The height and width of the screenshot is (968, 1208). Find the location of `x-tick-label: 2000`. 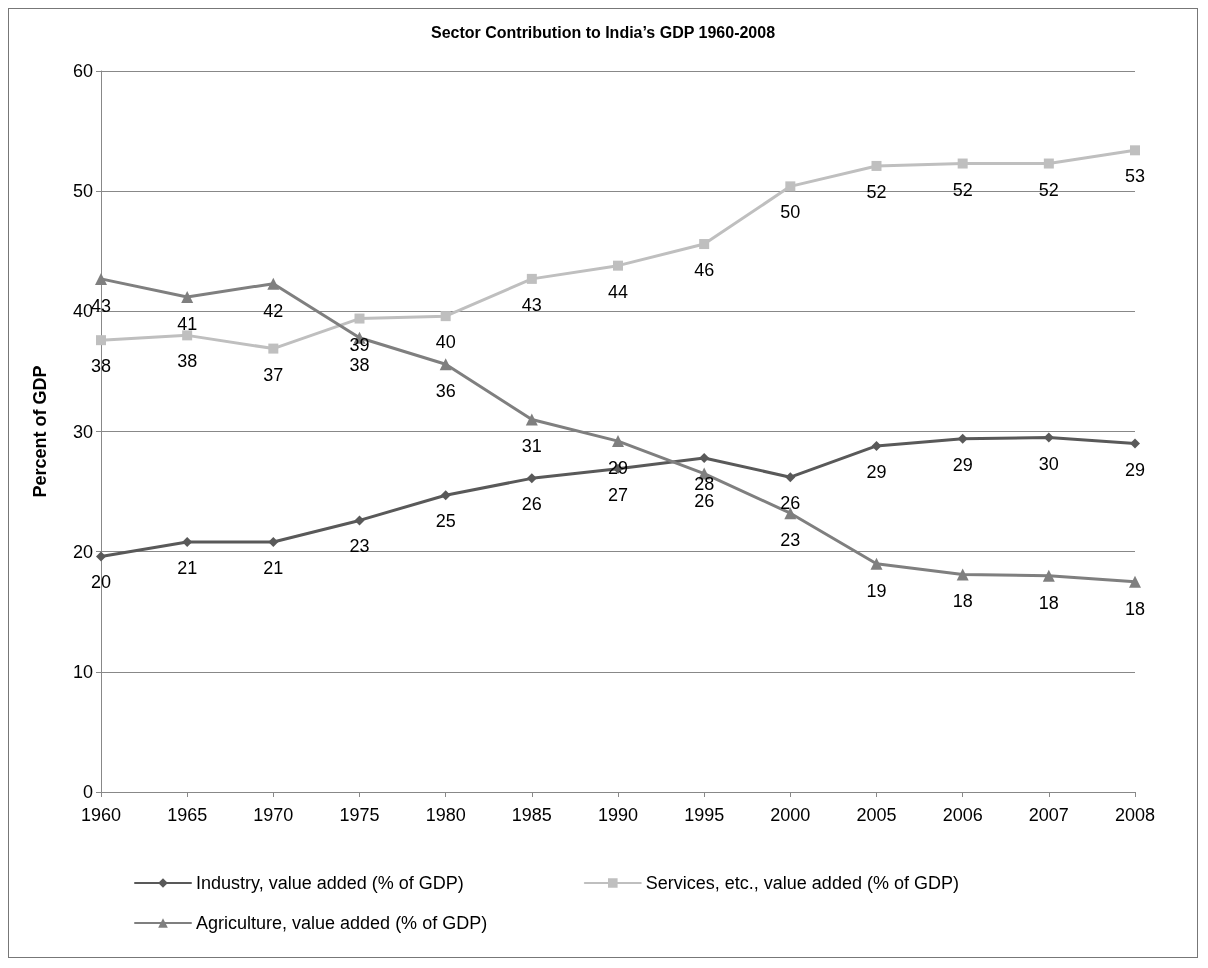

x-tick-label: 2000 is located at coordinates (790, 815).